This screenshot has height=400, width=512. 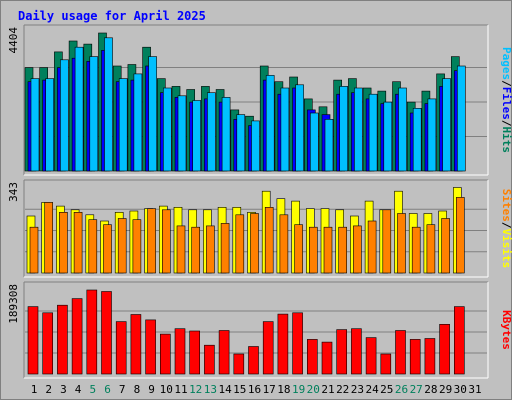 What do you see at coordinates (269, 389) in the screenshot?
I see `day-label-17: 17` at bounding box center [269, 389].